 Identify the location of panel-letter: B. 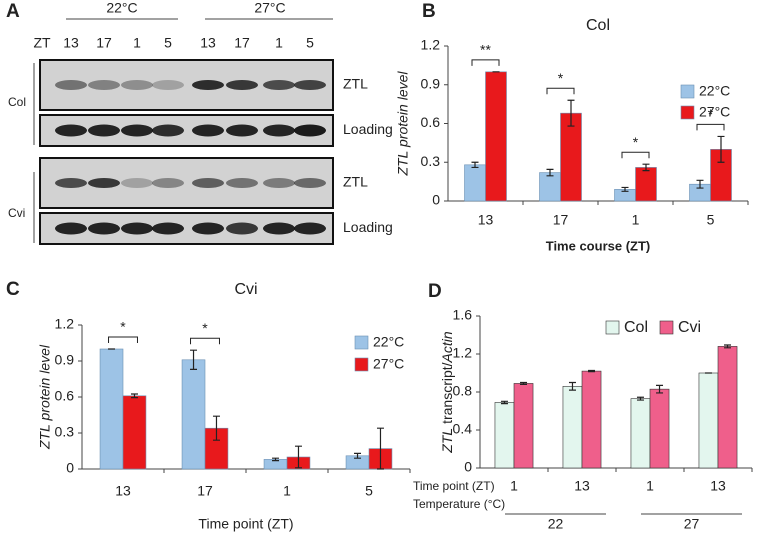
(429, 11).